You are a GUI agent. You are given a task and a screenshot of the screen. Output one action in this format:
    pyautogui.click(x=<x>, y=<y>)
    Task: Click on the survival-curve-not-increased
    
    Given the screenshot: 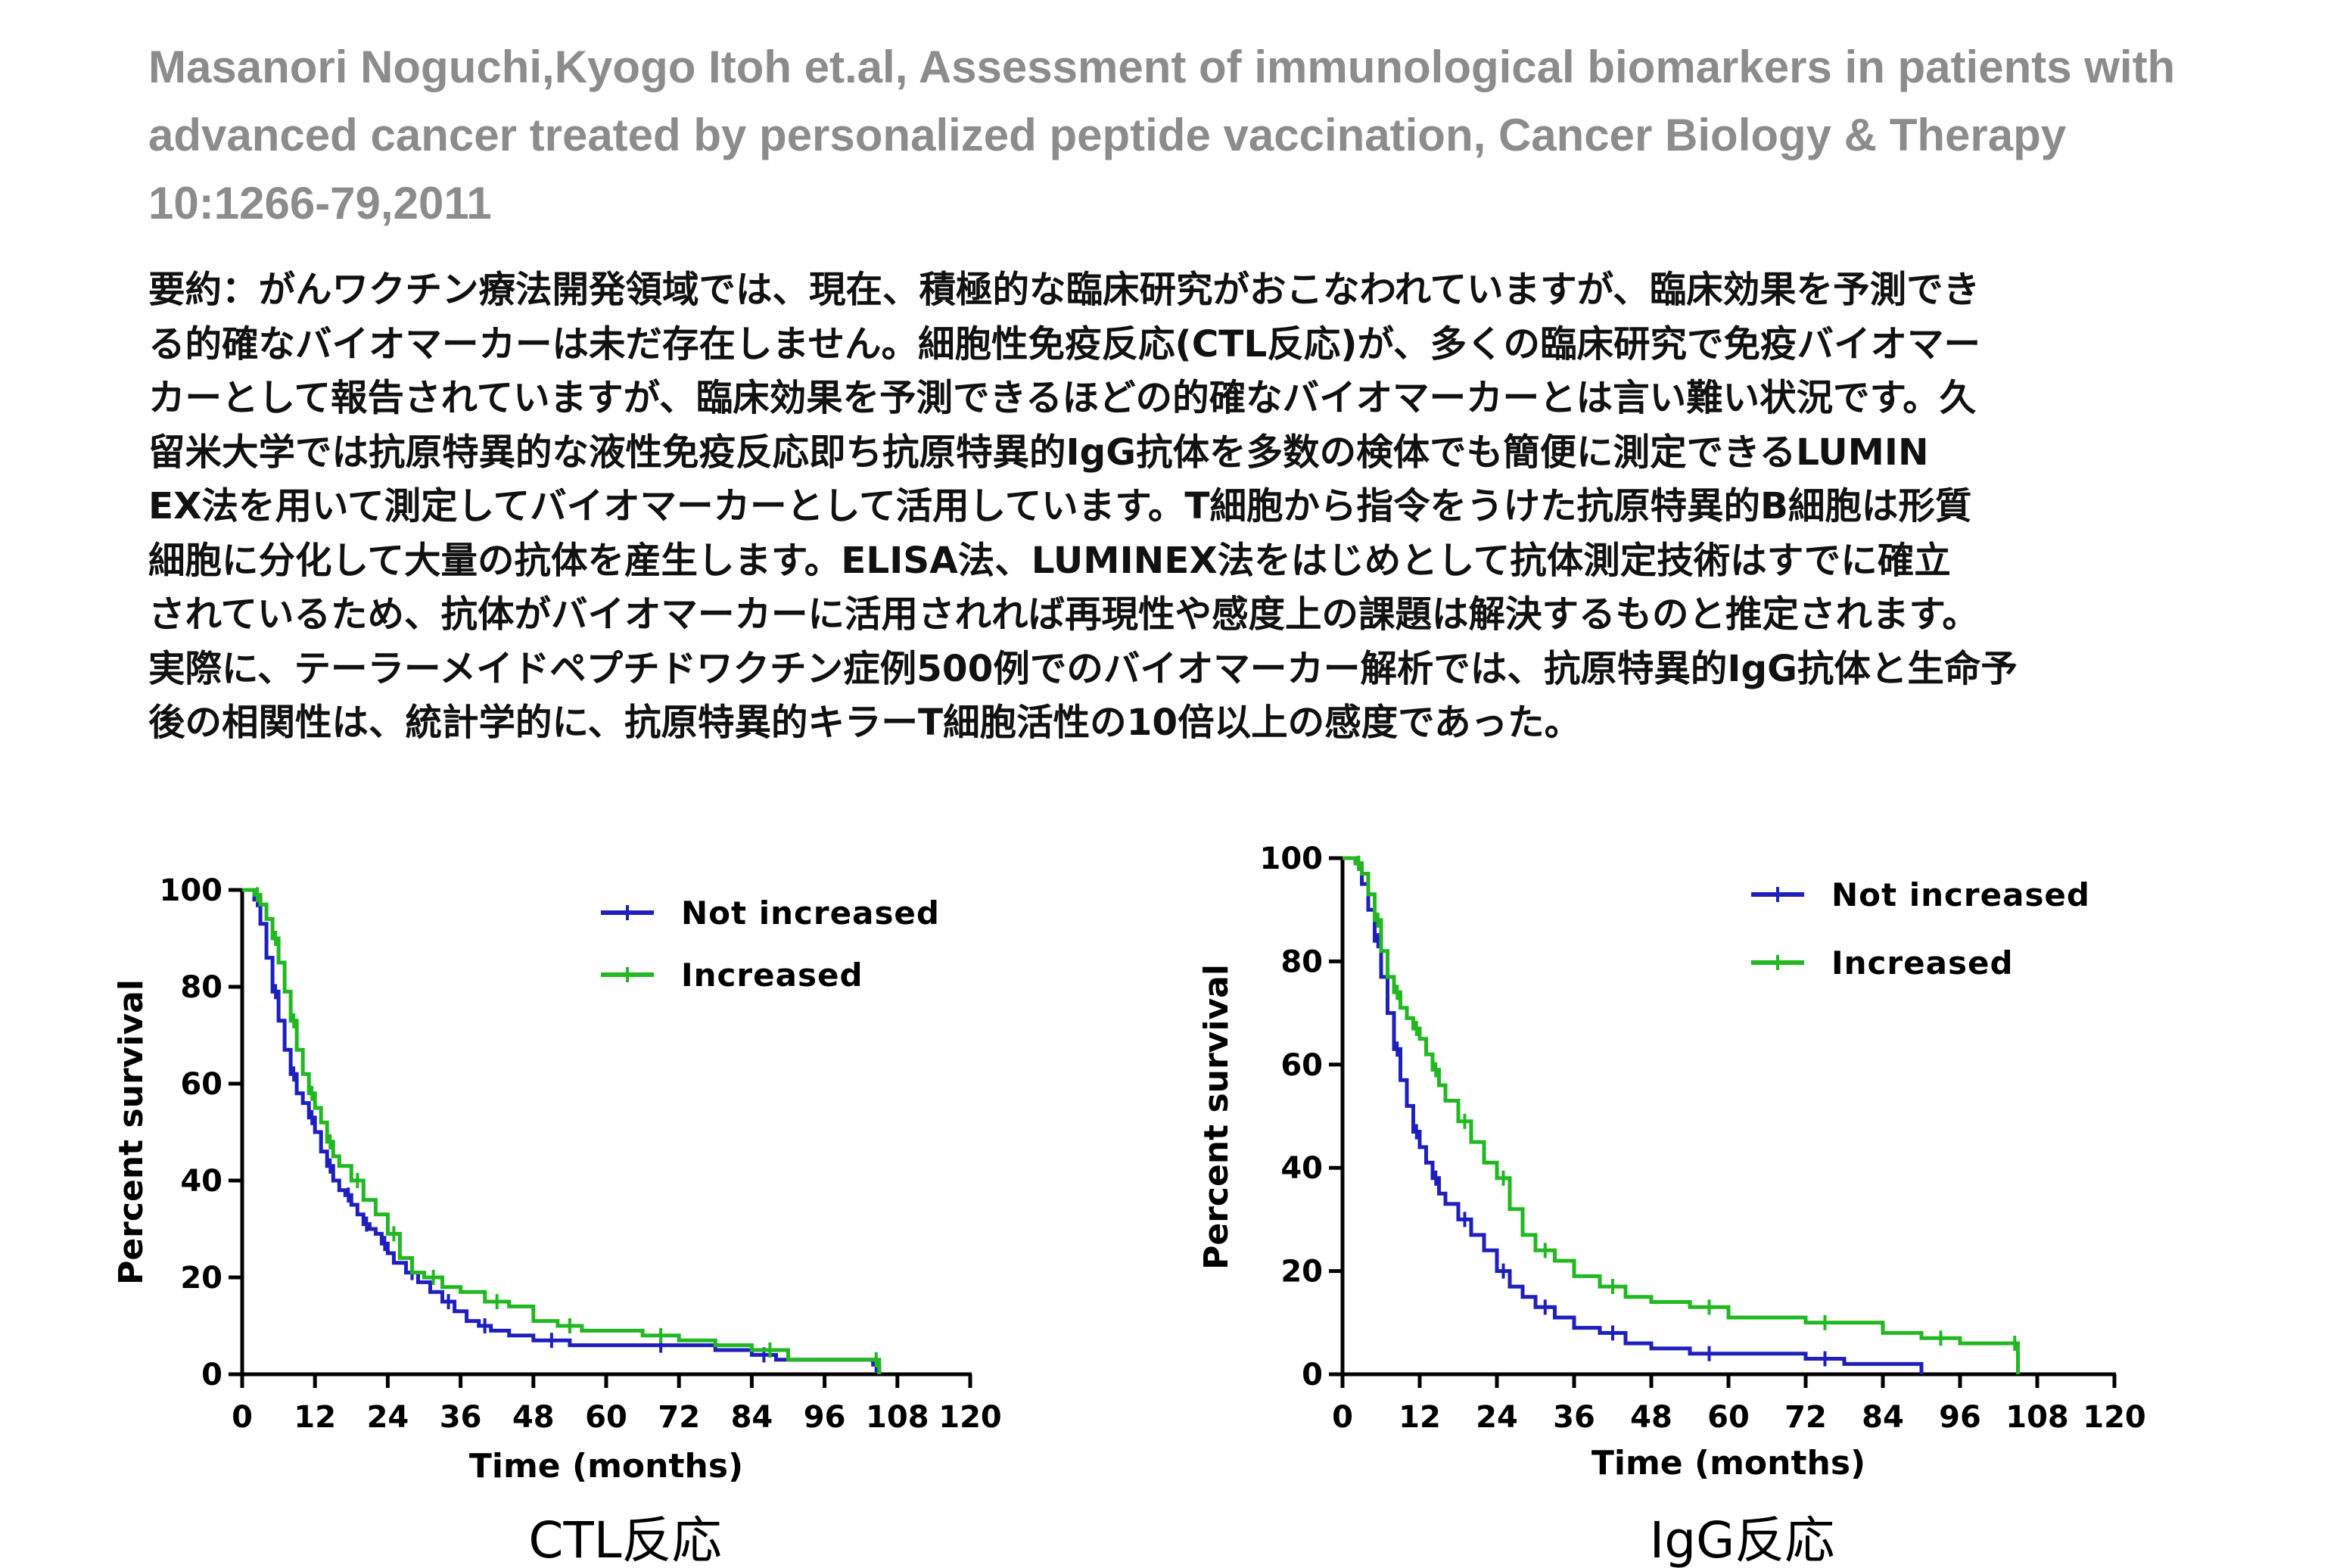 What is the action you would take?
    pyautogui.click(x=562, y=1131)
    